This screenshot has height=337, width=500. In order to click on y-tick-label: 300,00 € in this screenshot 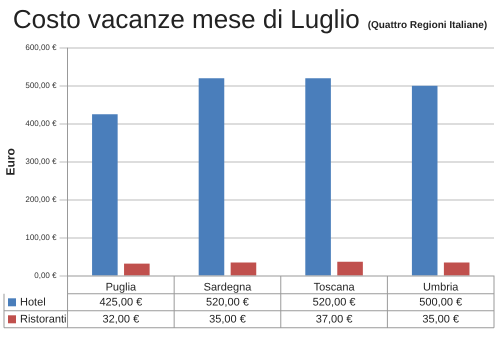, I will do `click(41, 161)`.